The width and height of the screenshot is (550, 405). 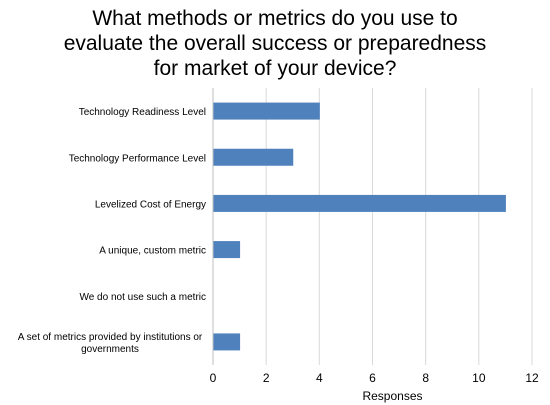 I want to click on chart-title-line: What methods or metrics do you use to, so click(x=275, y=18).